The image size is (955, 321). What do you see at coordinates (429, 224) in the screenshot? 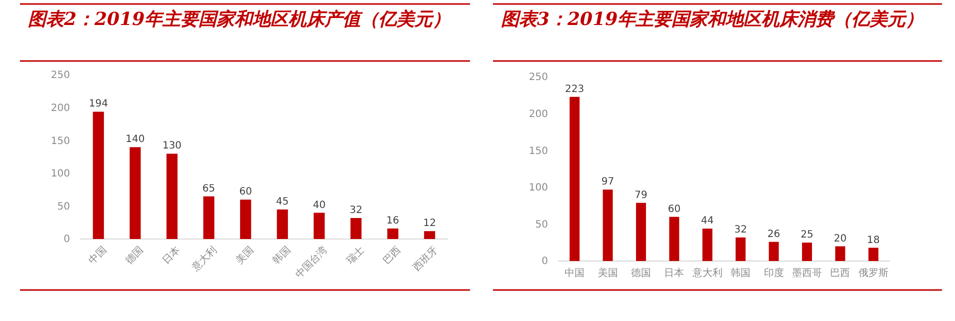
I see `data-label: 12` at bounding box center [429, 224].